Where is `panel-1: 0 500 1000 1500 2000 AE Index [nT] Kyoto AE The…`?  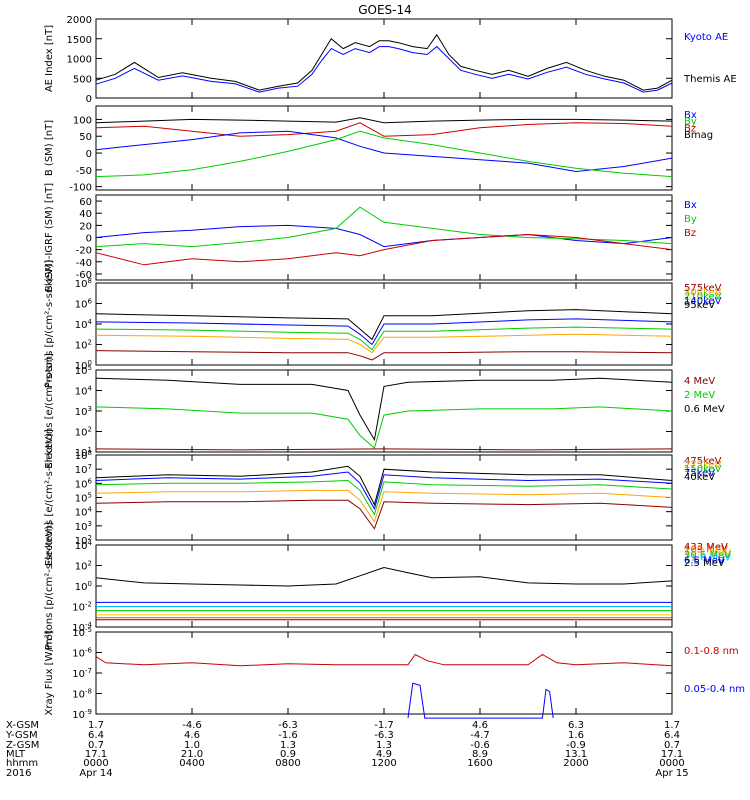 panel-1: 0 500 1000 1500 2000 AE Index [nT] Kyoto AE The… is located at coordinates (390, 60).